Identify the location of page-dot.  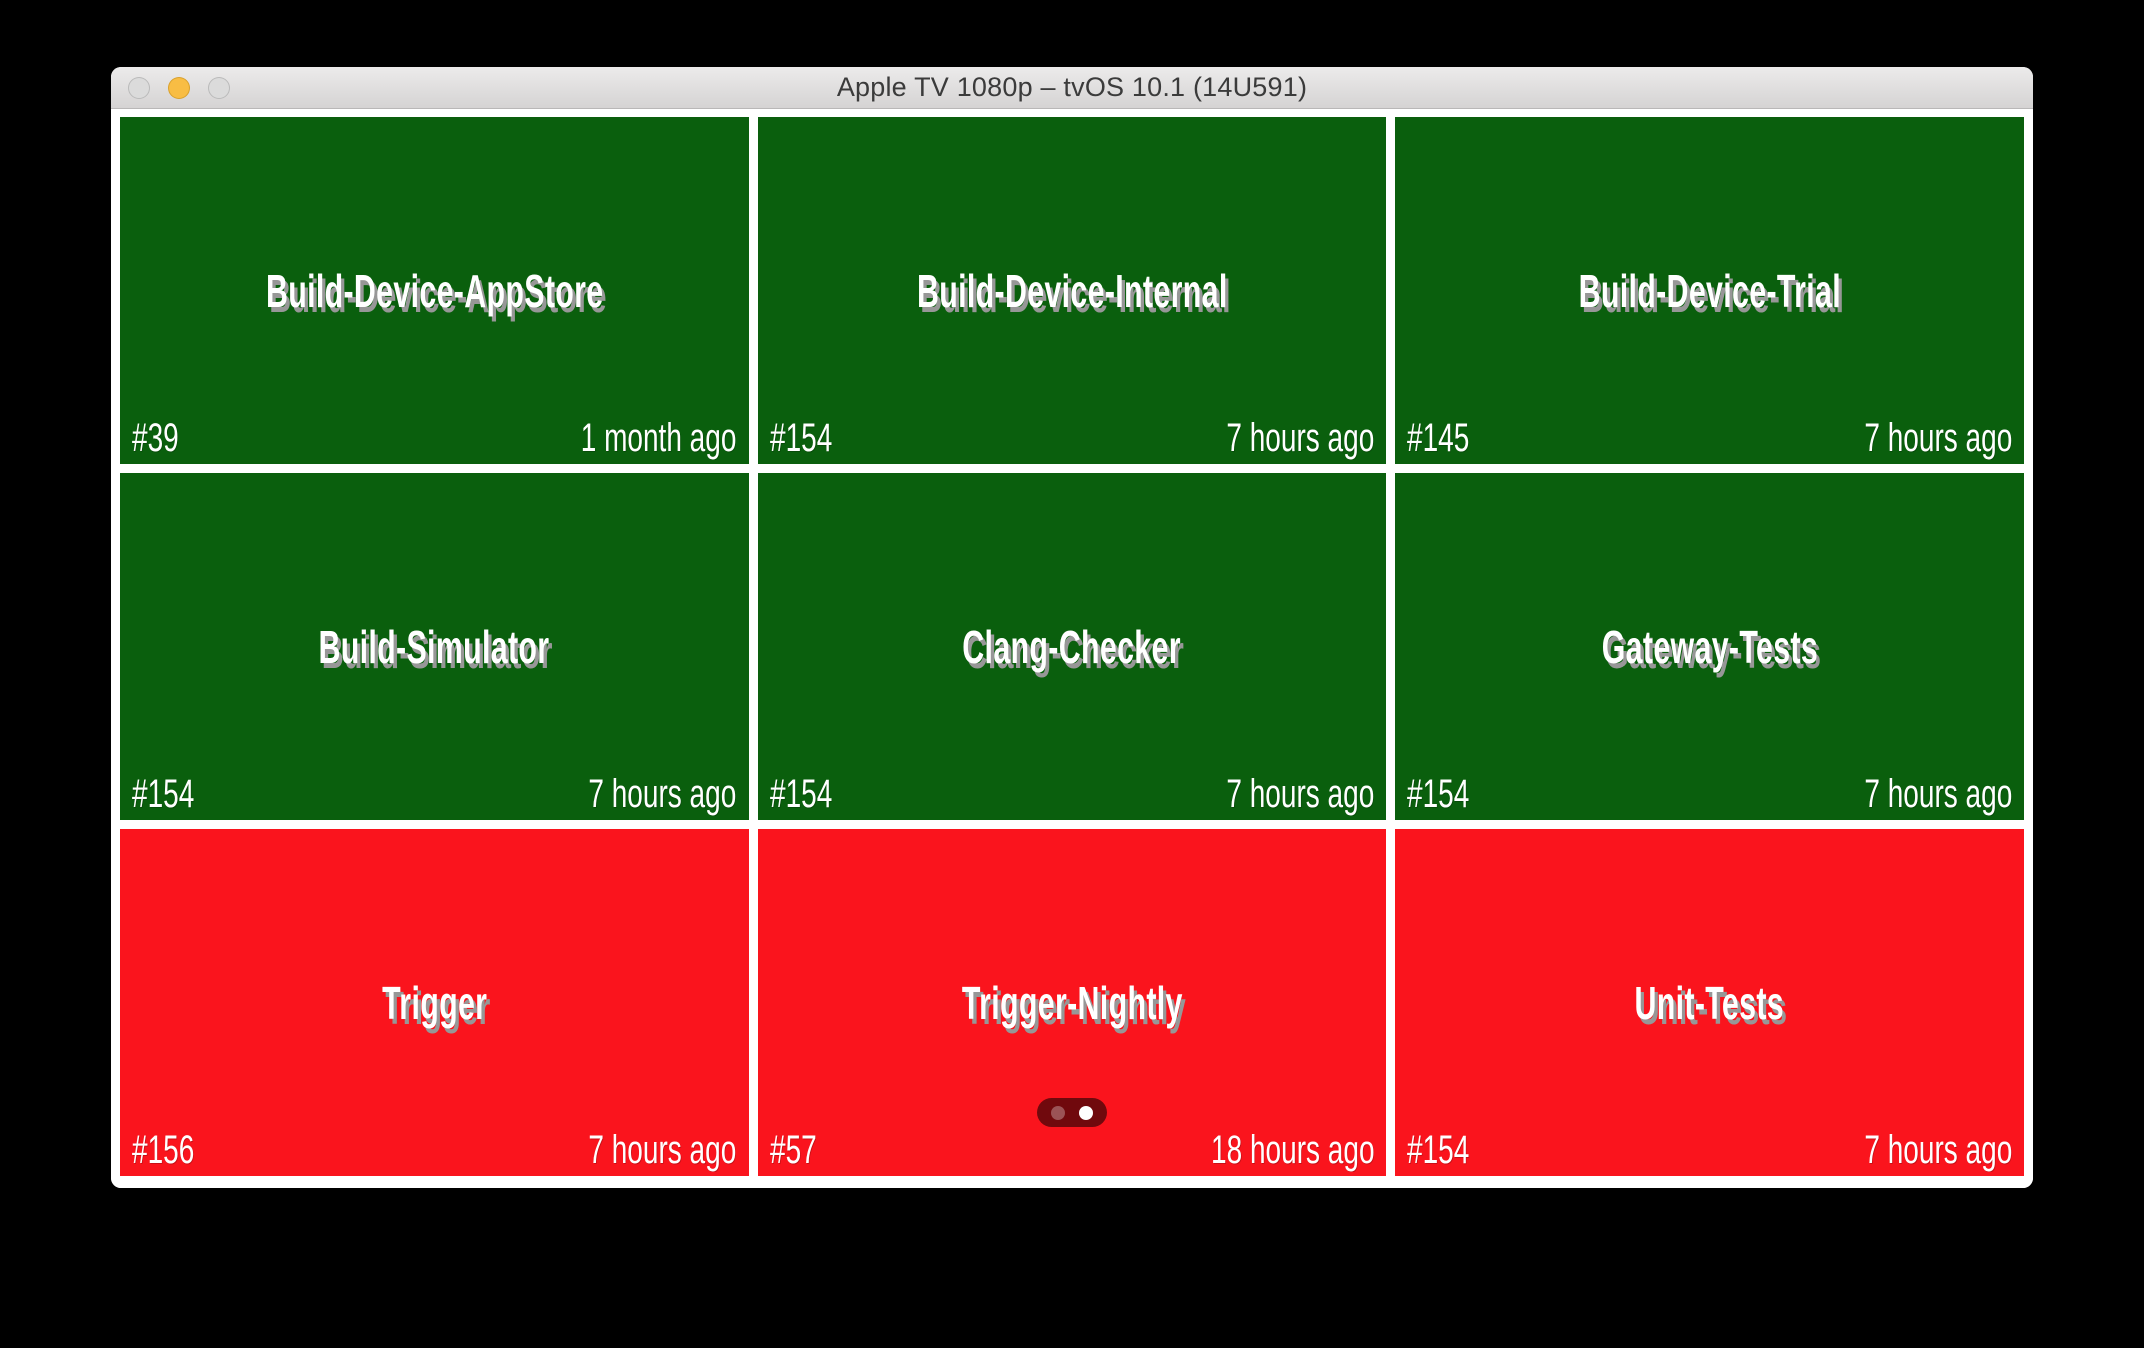
(1058, 1112).